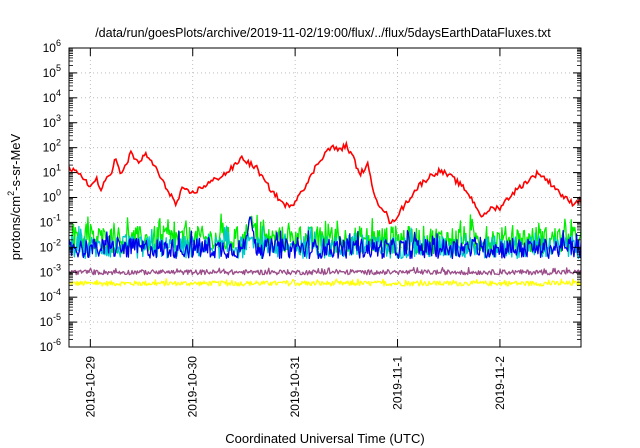 The image size is (640, 448). I want to click on y-tick-exp: -5, so click(57, 317).